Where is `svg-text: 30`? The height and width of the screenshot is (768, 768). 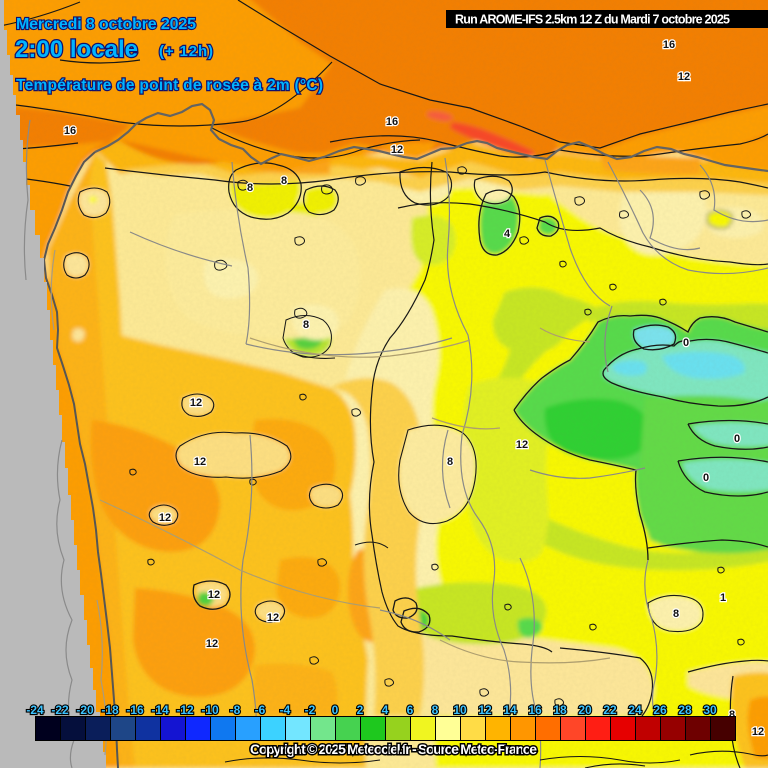
svg-text: 30 is located at coordinates (710, 710).